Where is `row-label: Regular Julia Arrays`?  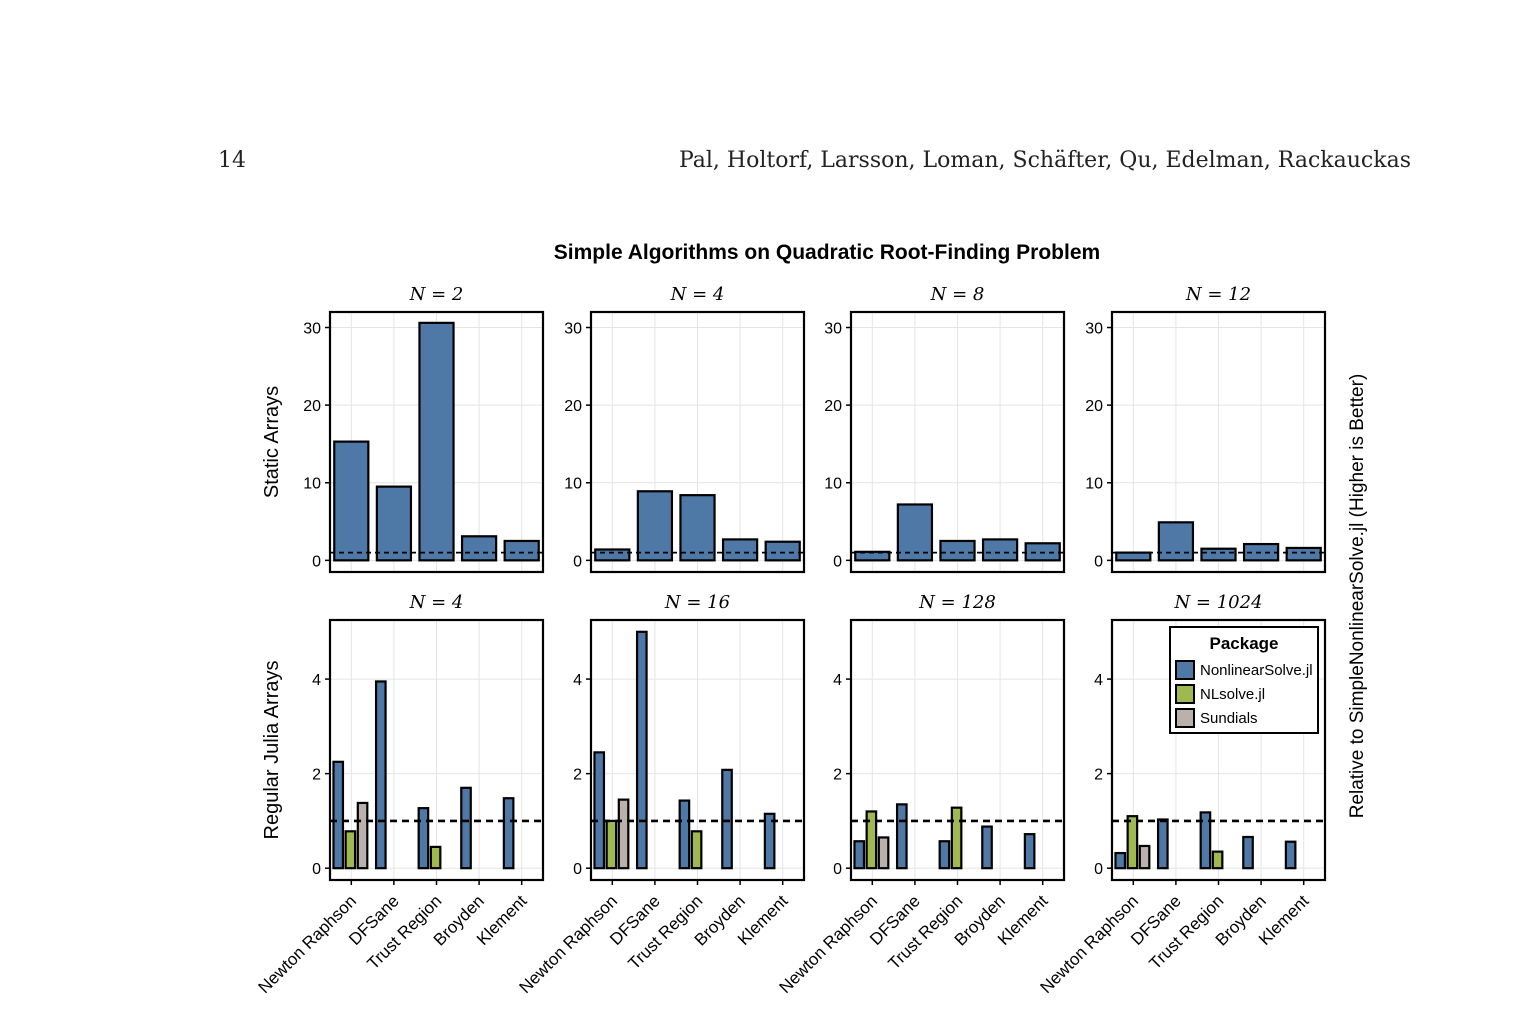 row-label: Regular Julia Arrays is located at coordinates (272, 750).